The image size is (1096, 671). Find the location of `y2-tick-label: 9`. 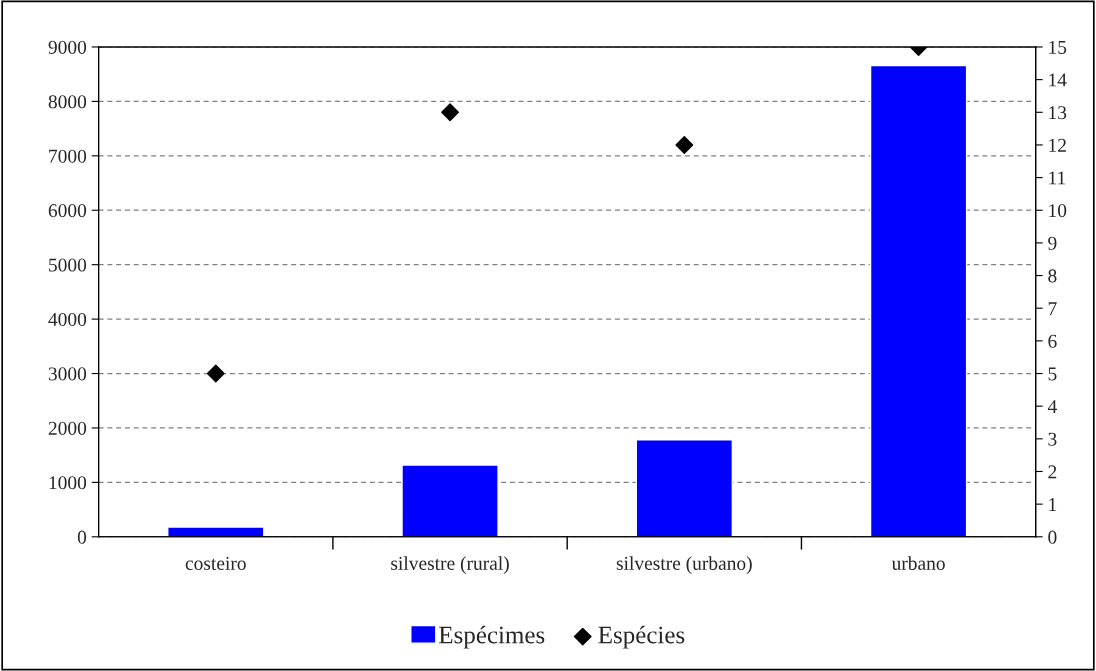

y2-tick-label: 9 is located at coordinates (1052, 243).